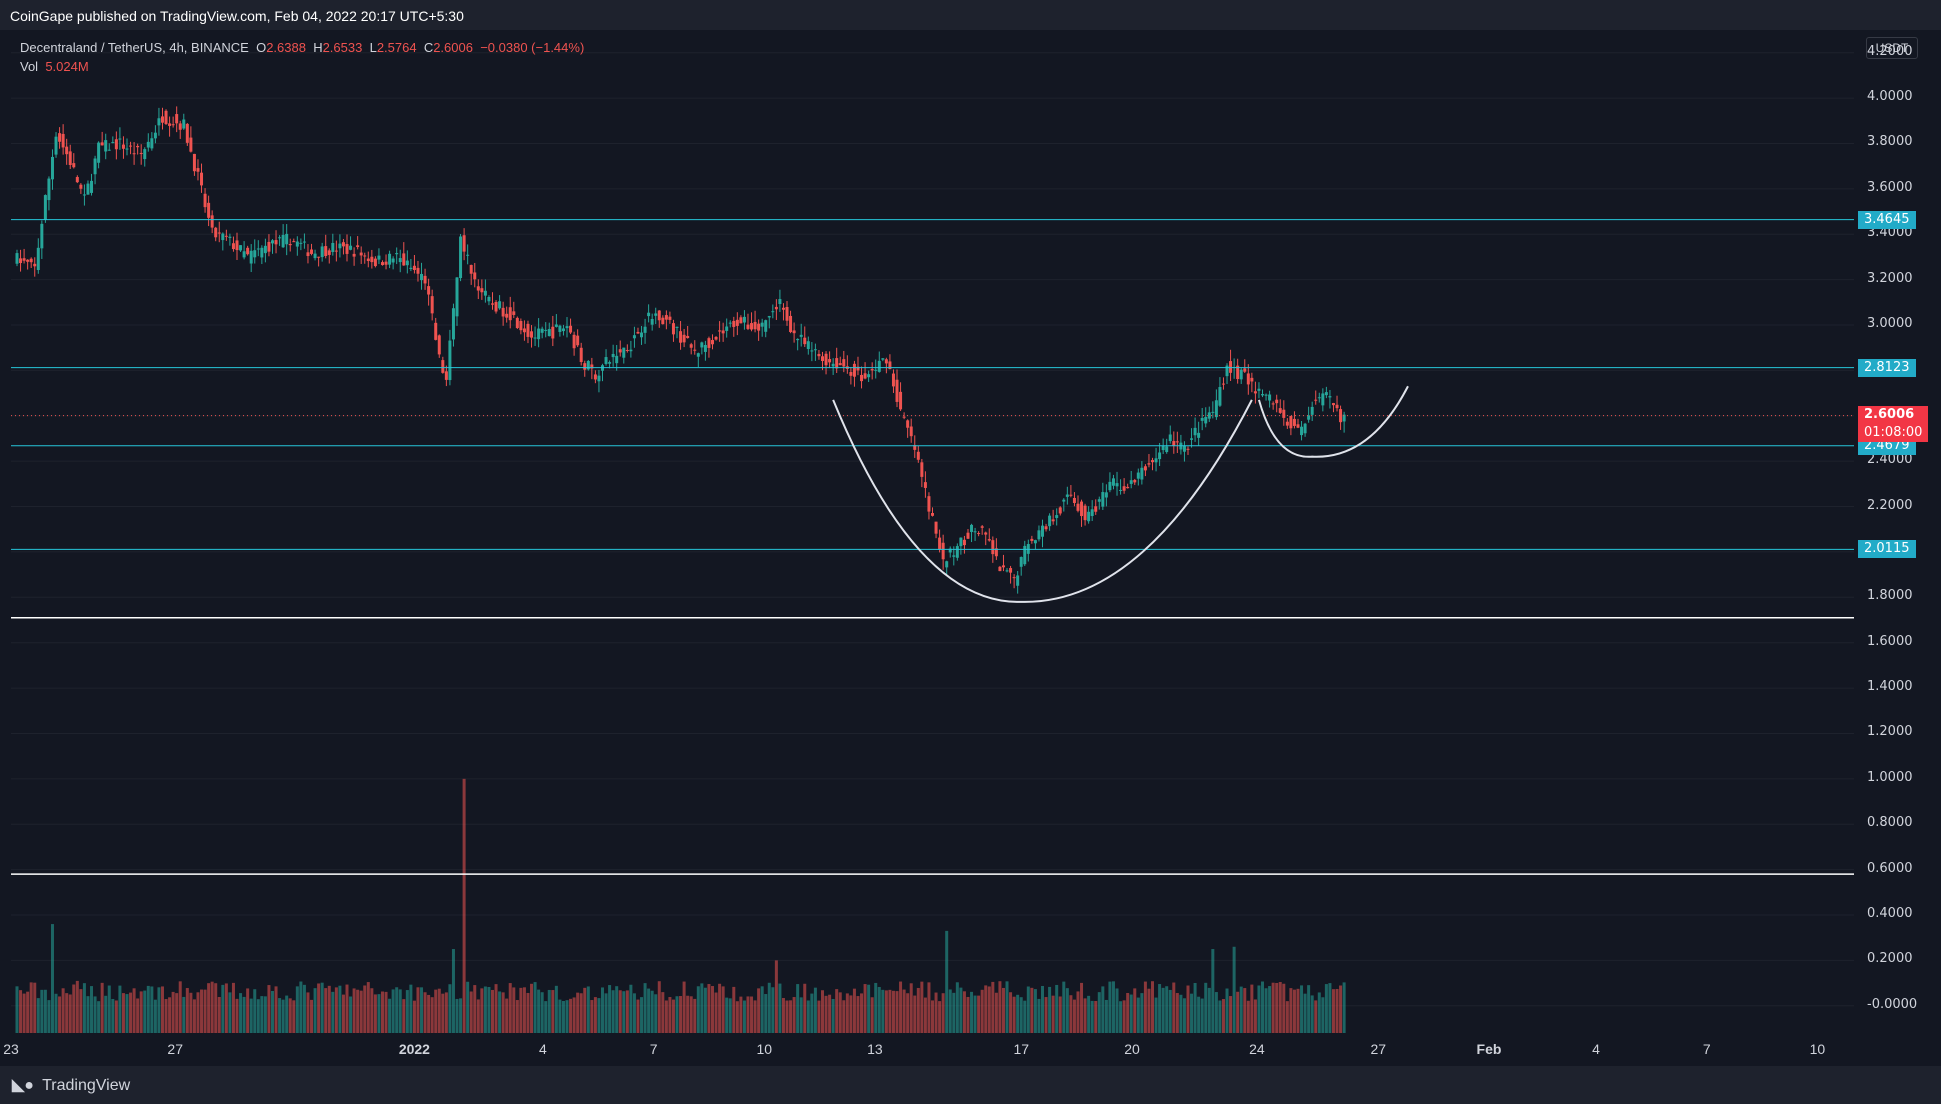 Image resolution: width=1941 pixels, height=1104 pixels. What do you see at coordinates (927, 1050) in the screenshot?
I see `time-axis: 2327202247101317202427Feb47101417` at bounding box center [927, 1050].